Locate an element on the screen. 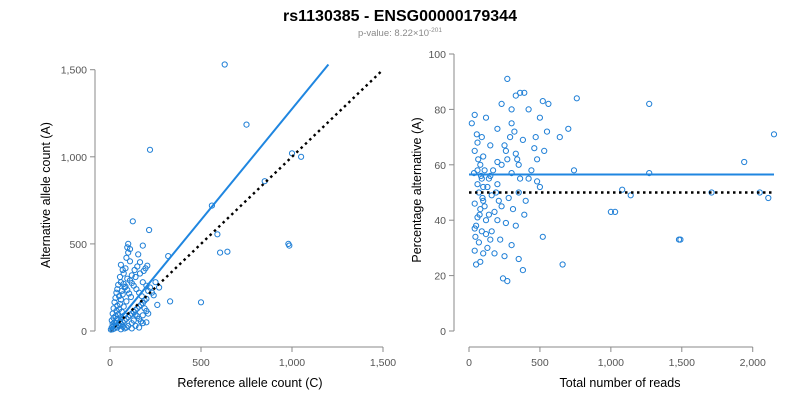 The height and width of the screenshot is (400, 800). right-x-axis-label: Total number of reads is located at coordinates (620, 383).